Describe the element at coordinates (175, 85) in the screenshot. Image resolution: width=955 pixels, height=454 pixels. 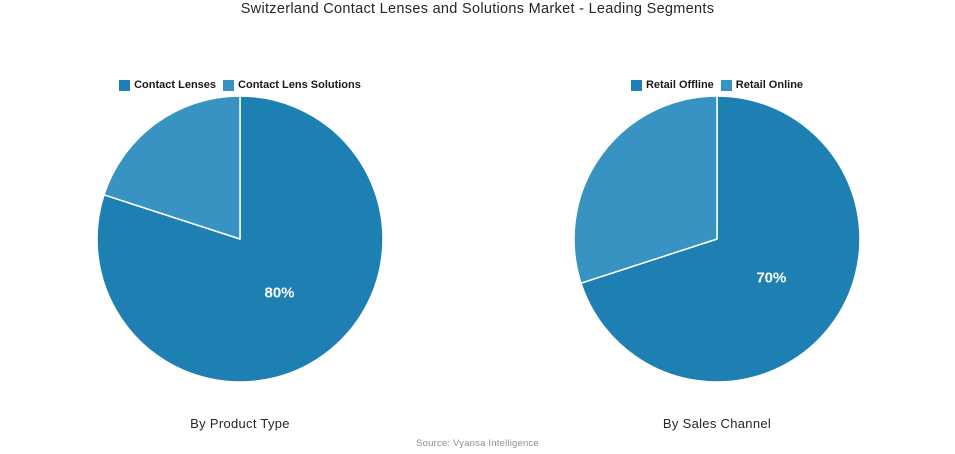
I see `legend-label-contact-lenses: Contact Lenses` at that location.